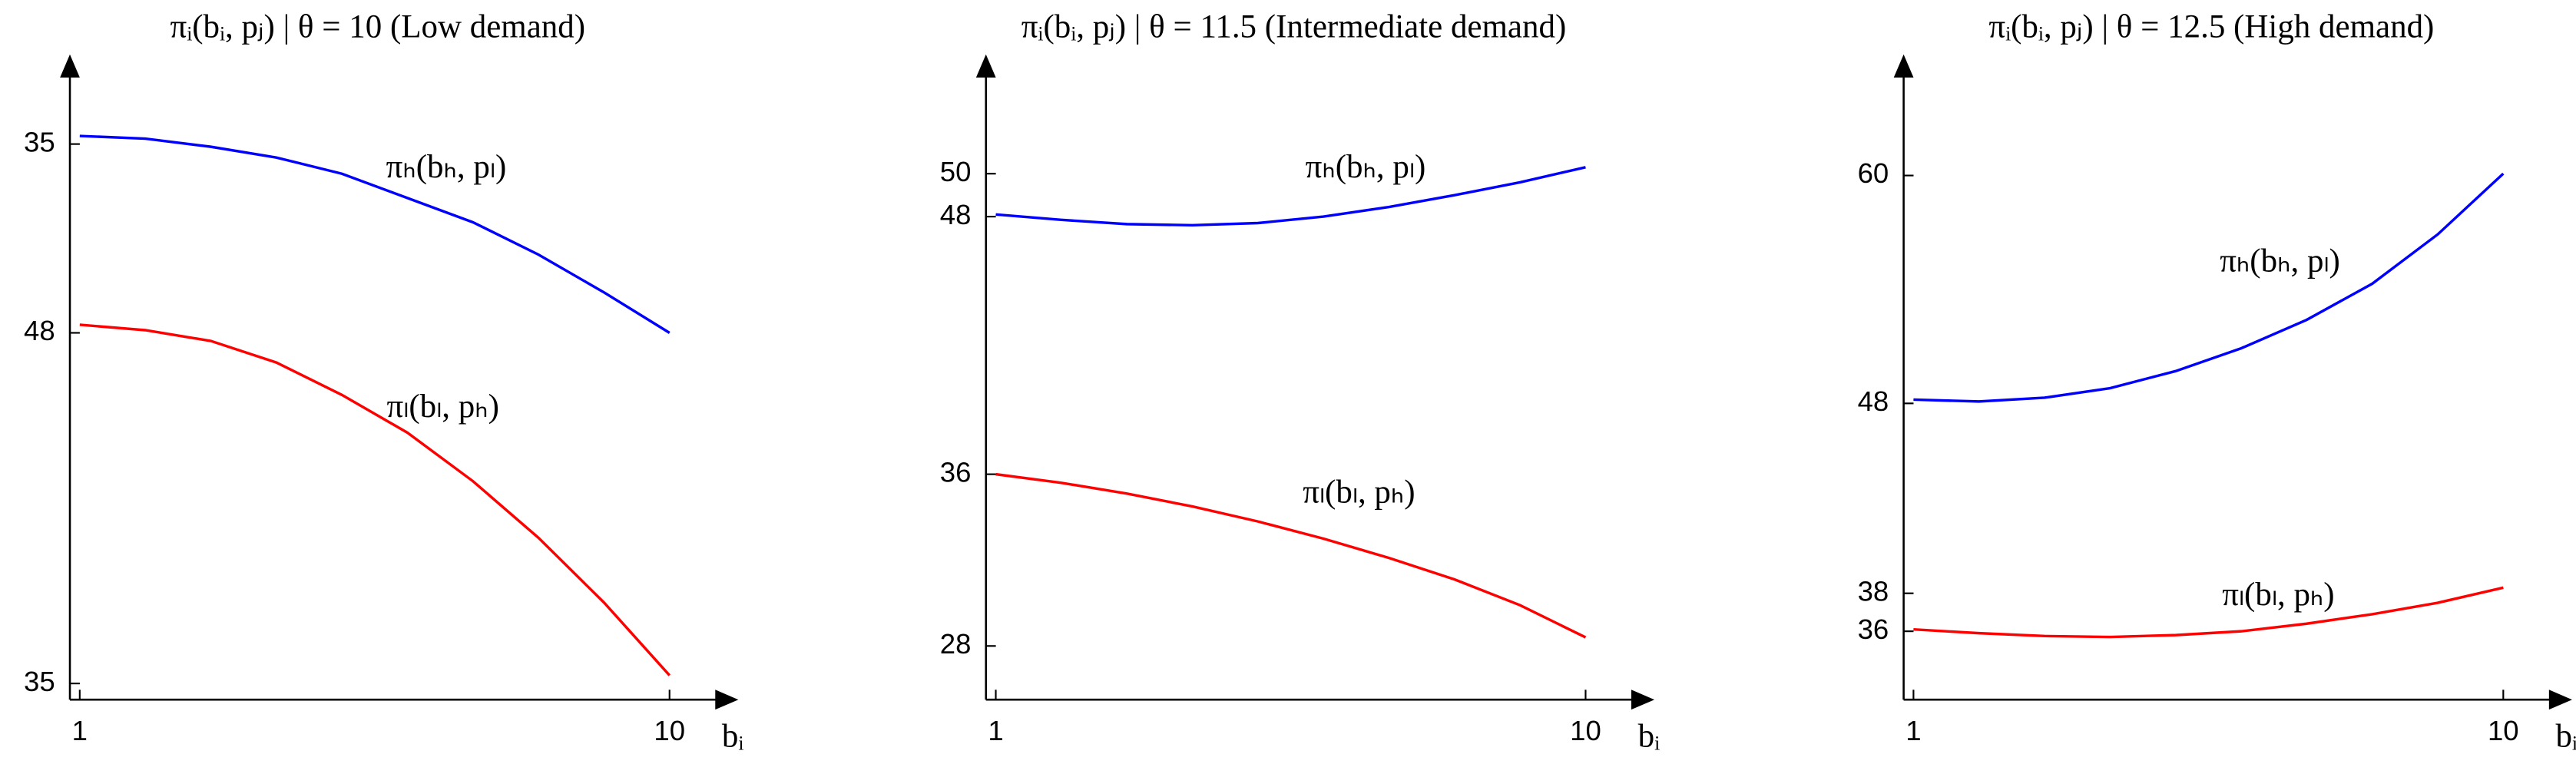 This screenshot has height=764, width=2576. I want to click on panel-title: πᵢ(bᵢ, pⱼ) | θ = 12.5 (High demand), so click(2211, 27).